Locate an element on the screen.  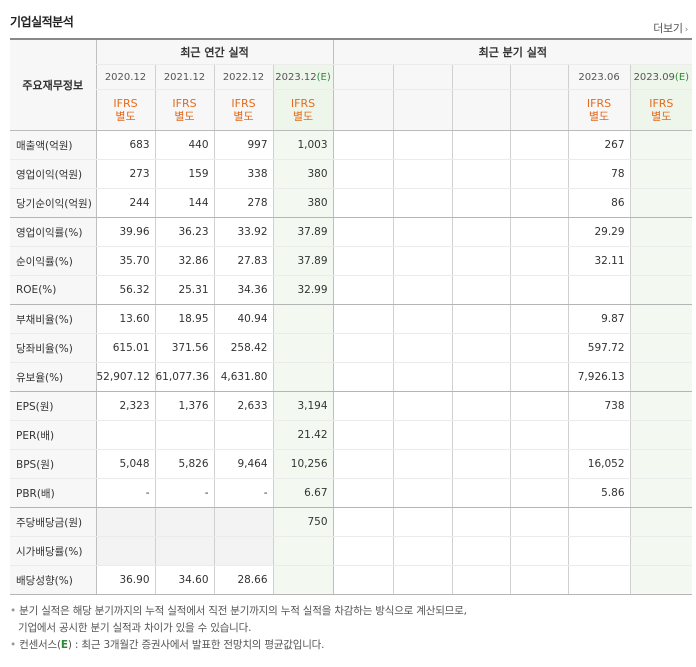
table-row: 부채비율(%) 13.60 18.95 40.94 9.87 is located at coordinates (351, 319).